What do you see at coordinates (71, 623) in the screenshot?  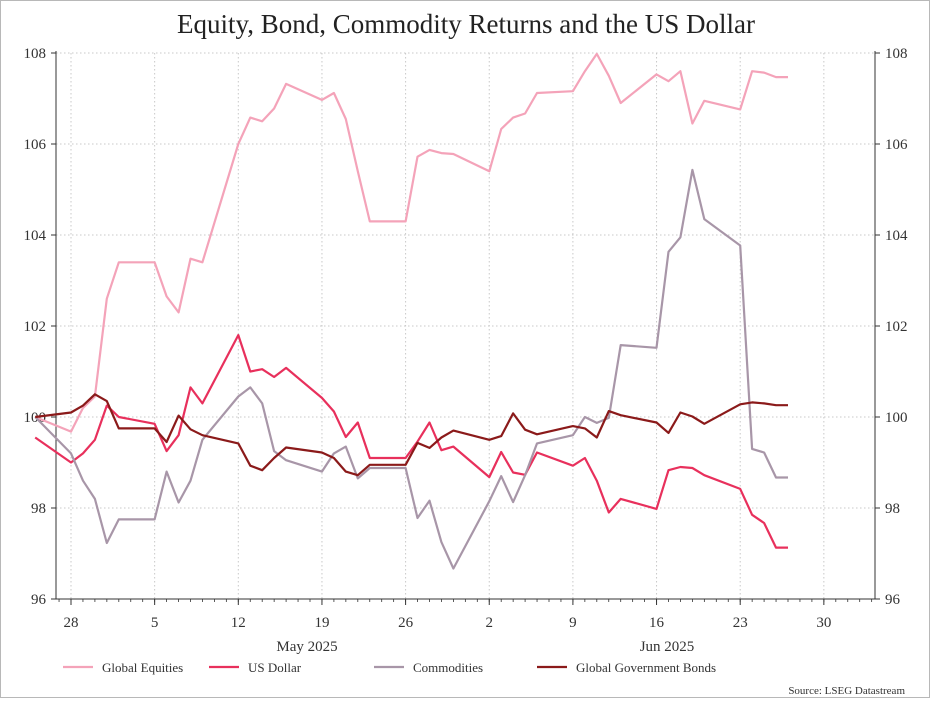 I see `x-tick-label: 28` at bounding box center [71, 623].